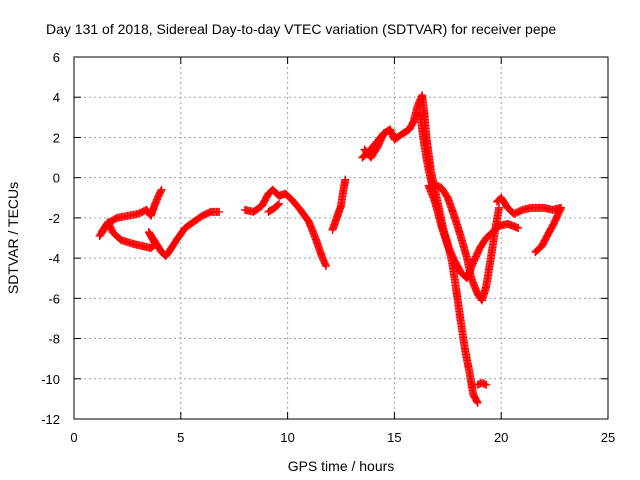 The image size is (640, 480). What do you see at coordinates (50, 238) in the screenshot?
I see `y-tick-labels: -12 -10 -8 -6 -4 -2 0 2 4 6` at bounding box center [50, 238].